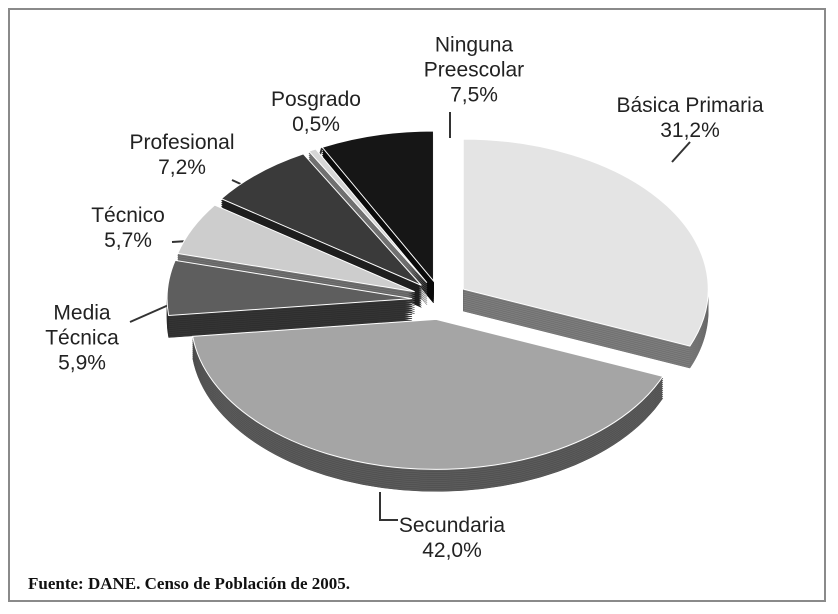 The height and width of the screenshot is (614, 838). What do you see at coordinates (316, 112) in the screenshot?
I see `slice-label: Posgrado 0,5%` at bounding box center [316, 112].